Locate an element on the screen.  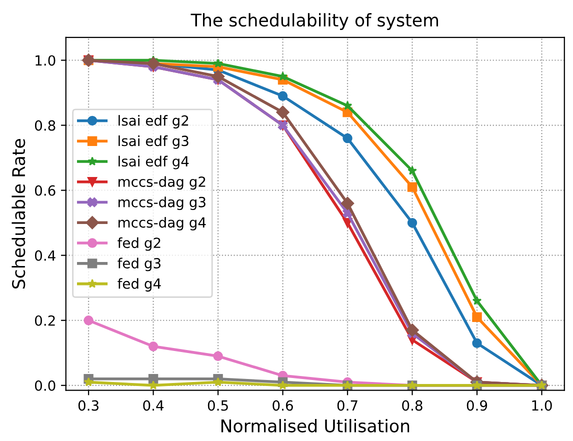
x-tick-label: 0.4 is located at coordinates (153, 405).